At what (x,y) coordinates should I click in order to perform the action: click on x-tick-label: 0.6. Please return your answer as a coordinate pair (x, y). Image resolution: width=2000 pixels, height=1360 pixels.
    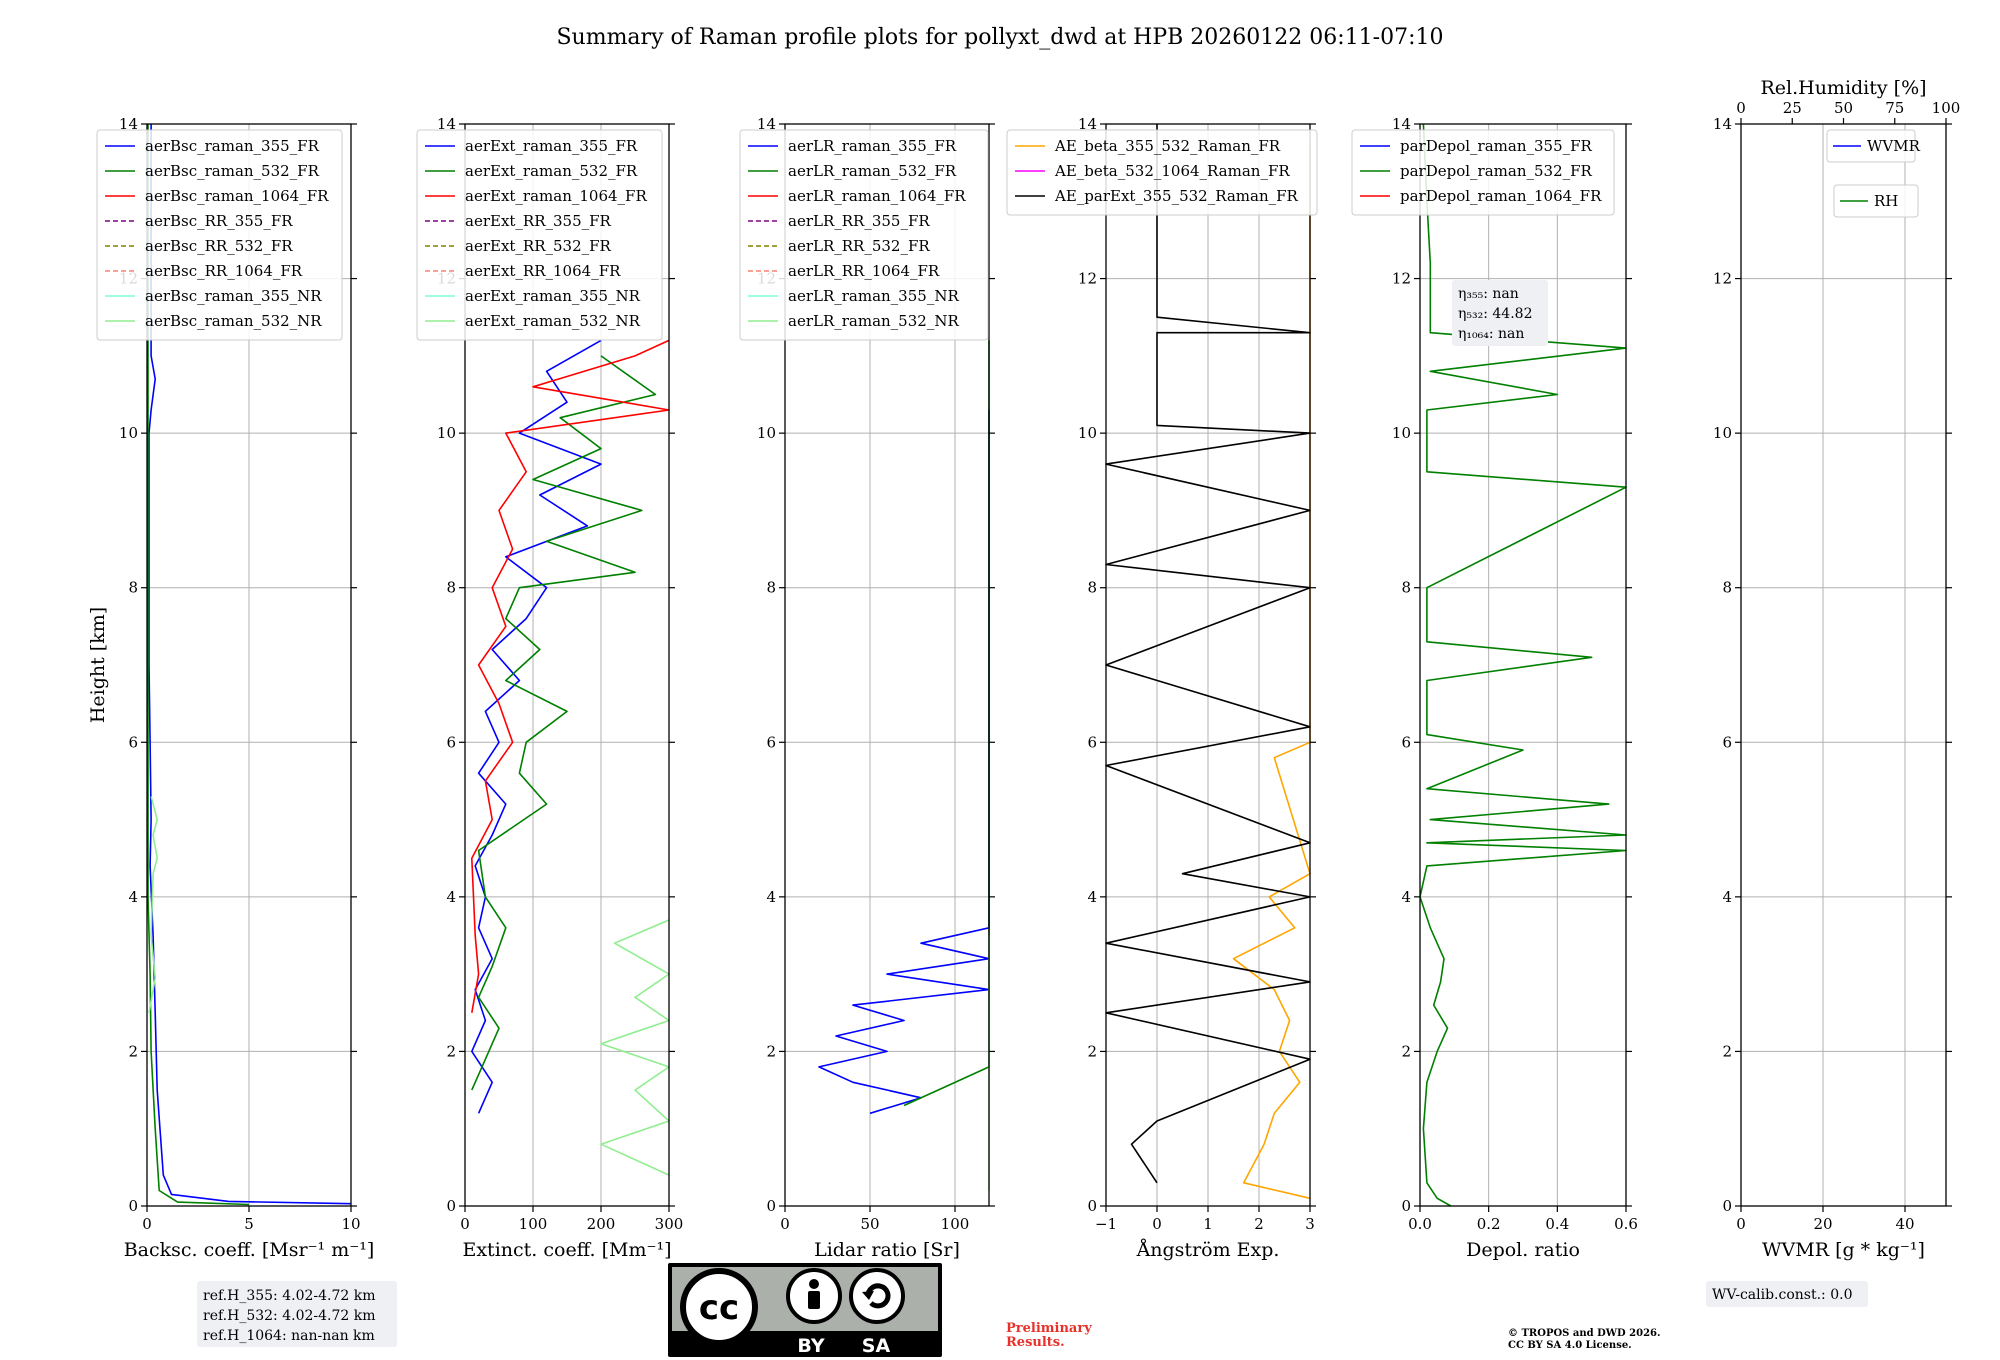
    Looking at the image, I should click on (1626, 1224).